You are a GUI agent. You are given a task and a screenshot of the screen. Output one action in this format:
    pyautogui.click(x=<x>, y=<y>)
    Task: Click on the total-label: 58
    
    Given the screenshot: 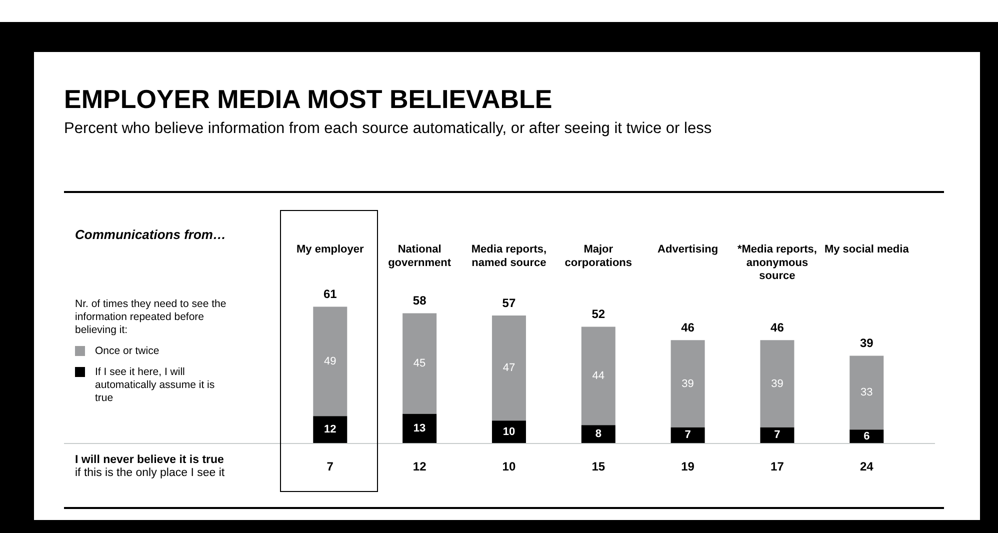 What is the action you would take?
    pyautogui.click(x=419, y=301)
    